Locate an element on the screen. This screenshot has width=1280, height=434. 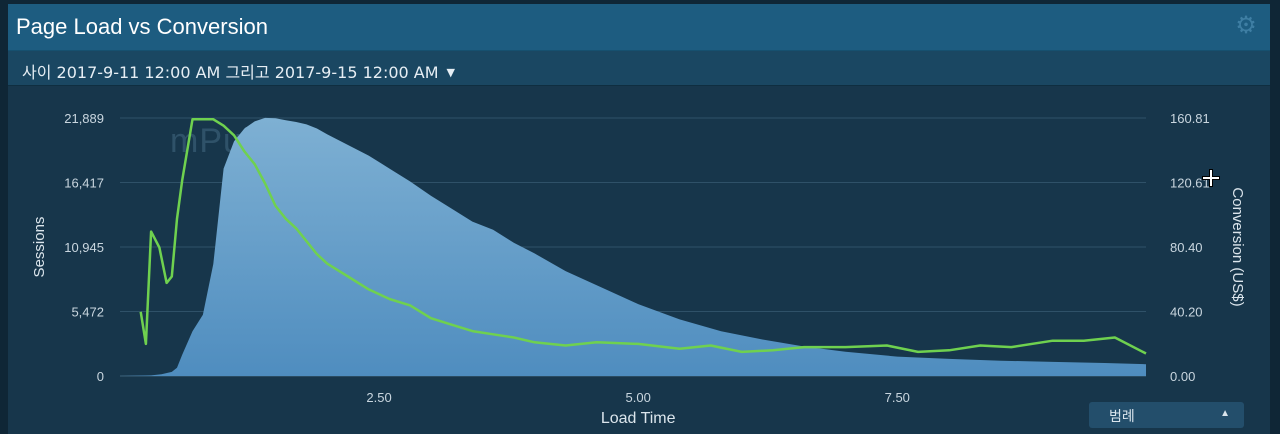
chevron-up-icon: ▲ is located at coordinates (1225, 413).